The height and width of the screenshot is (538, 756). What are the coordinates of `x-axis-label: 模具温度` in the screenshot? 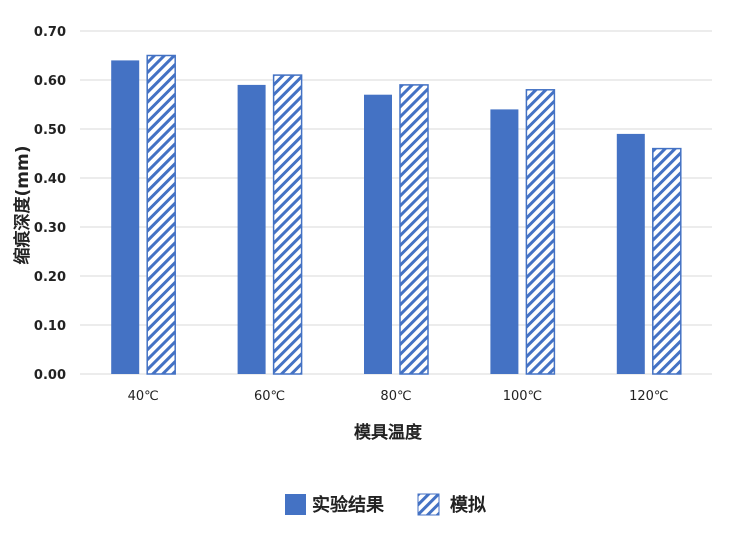 It's located at (388, 432).